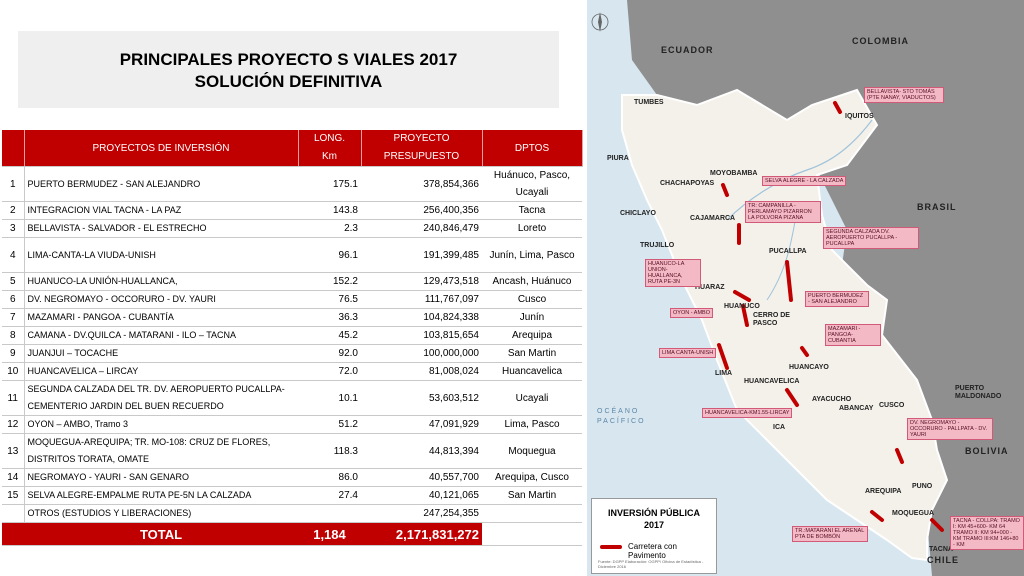  I want to click on length-km, so click(329, 513).